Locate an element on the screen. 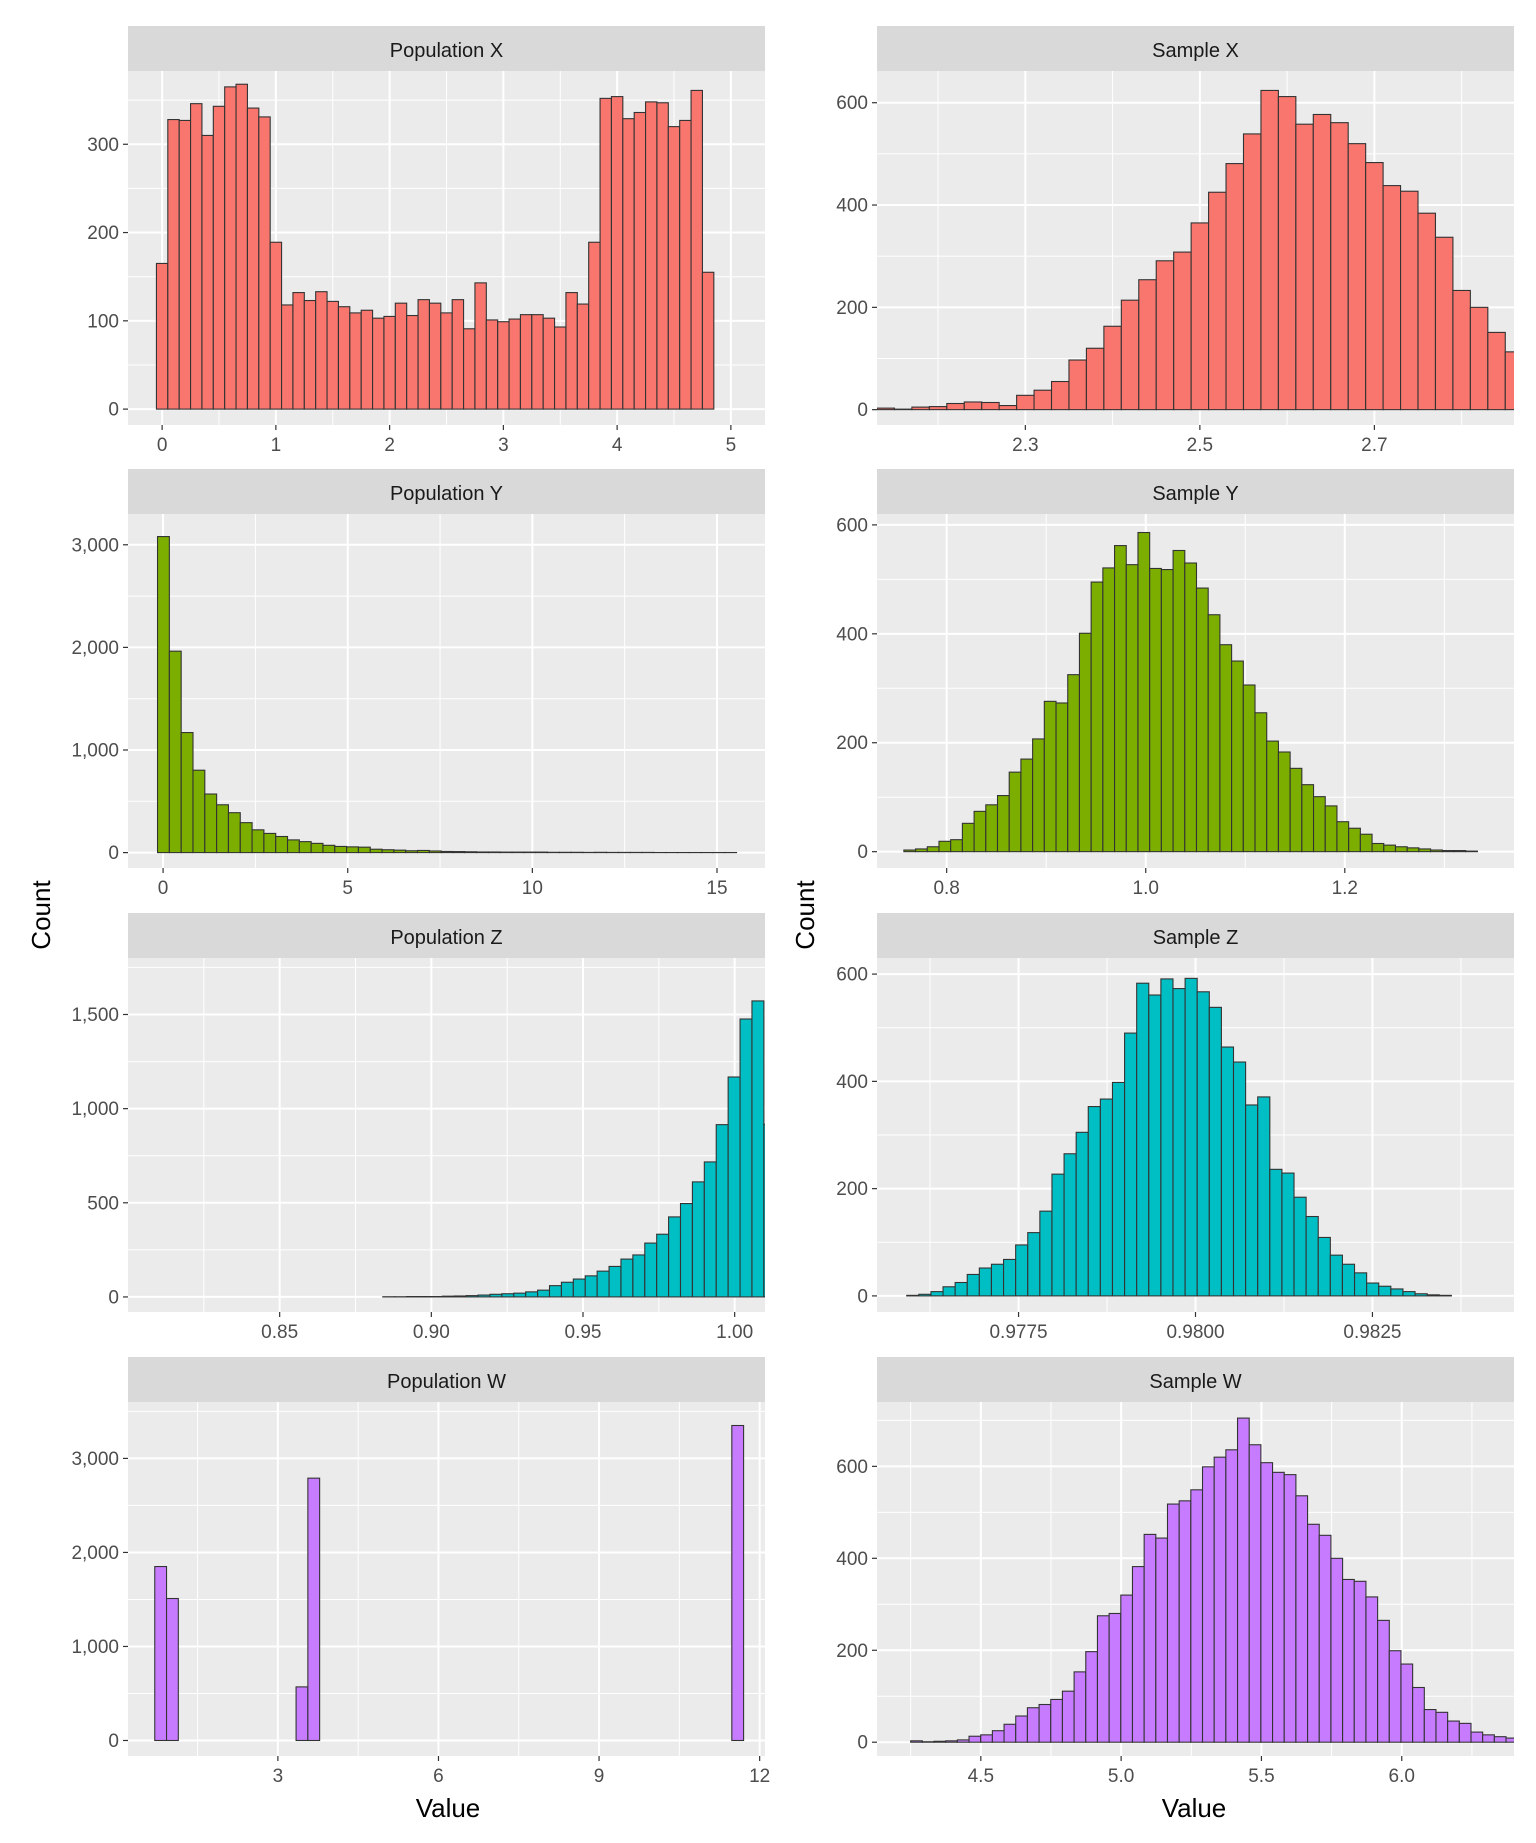  sample-w-panel: Sample W 4.5 5.0 5.5 6.0 0 200 400 600 is located at coordinates (1175, 1572).